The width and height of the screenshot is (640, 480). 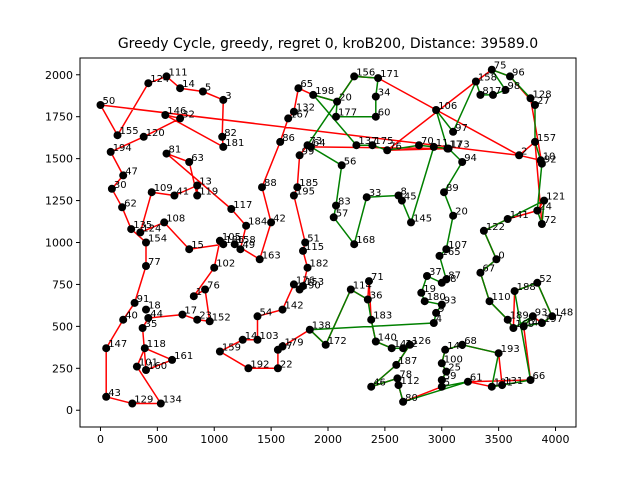 What do you see at coordinates (130, 203) in the screenshot?
I see `city-label: 62` at bounding box center [130, 203].